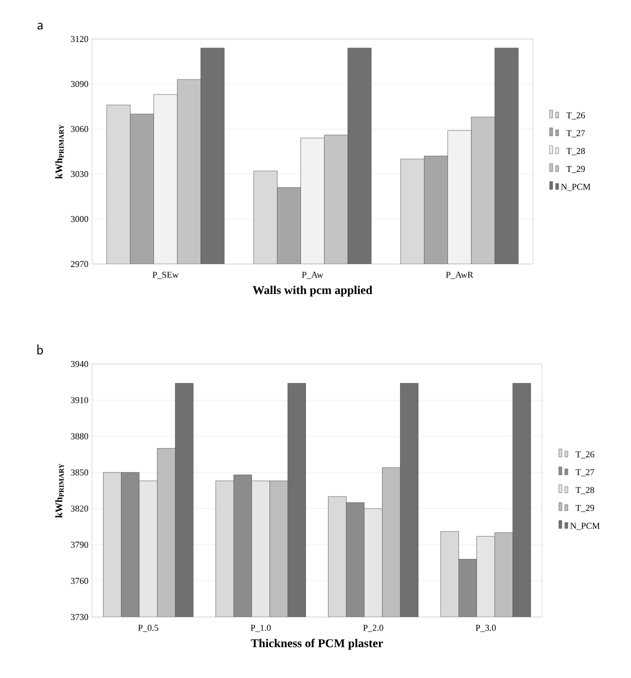  I want to click on chart-title: b, so click(40, 349).